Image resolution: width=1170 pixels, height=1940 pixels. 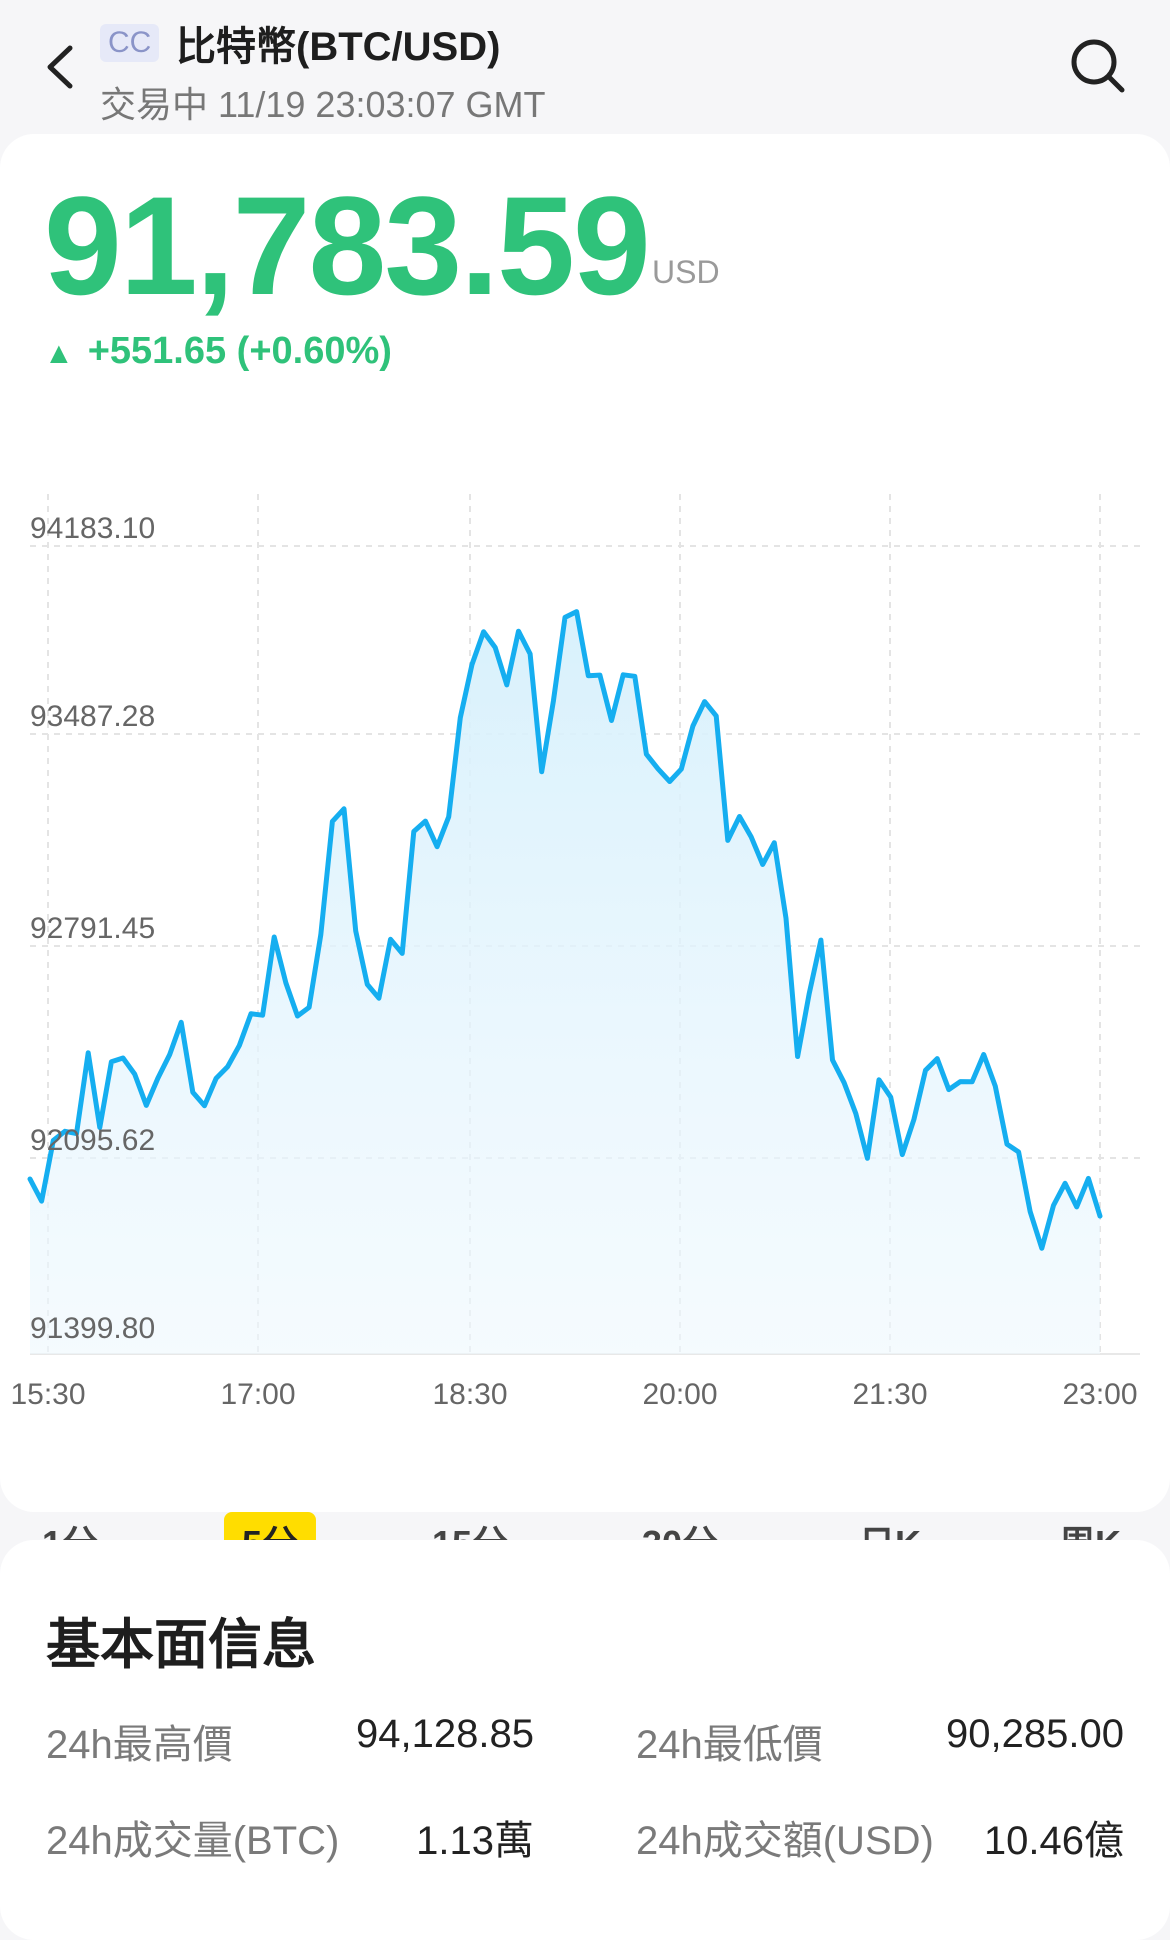 I want to click on x-tick-label: 15:30, so click(x=47, y=1394).